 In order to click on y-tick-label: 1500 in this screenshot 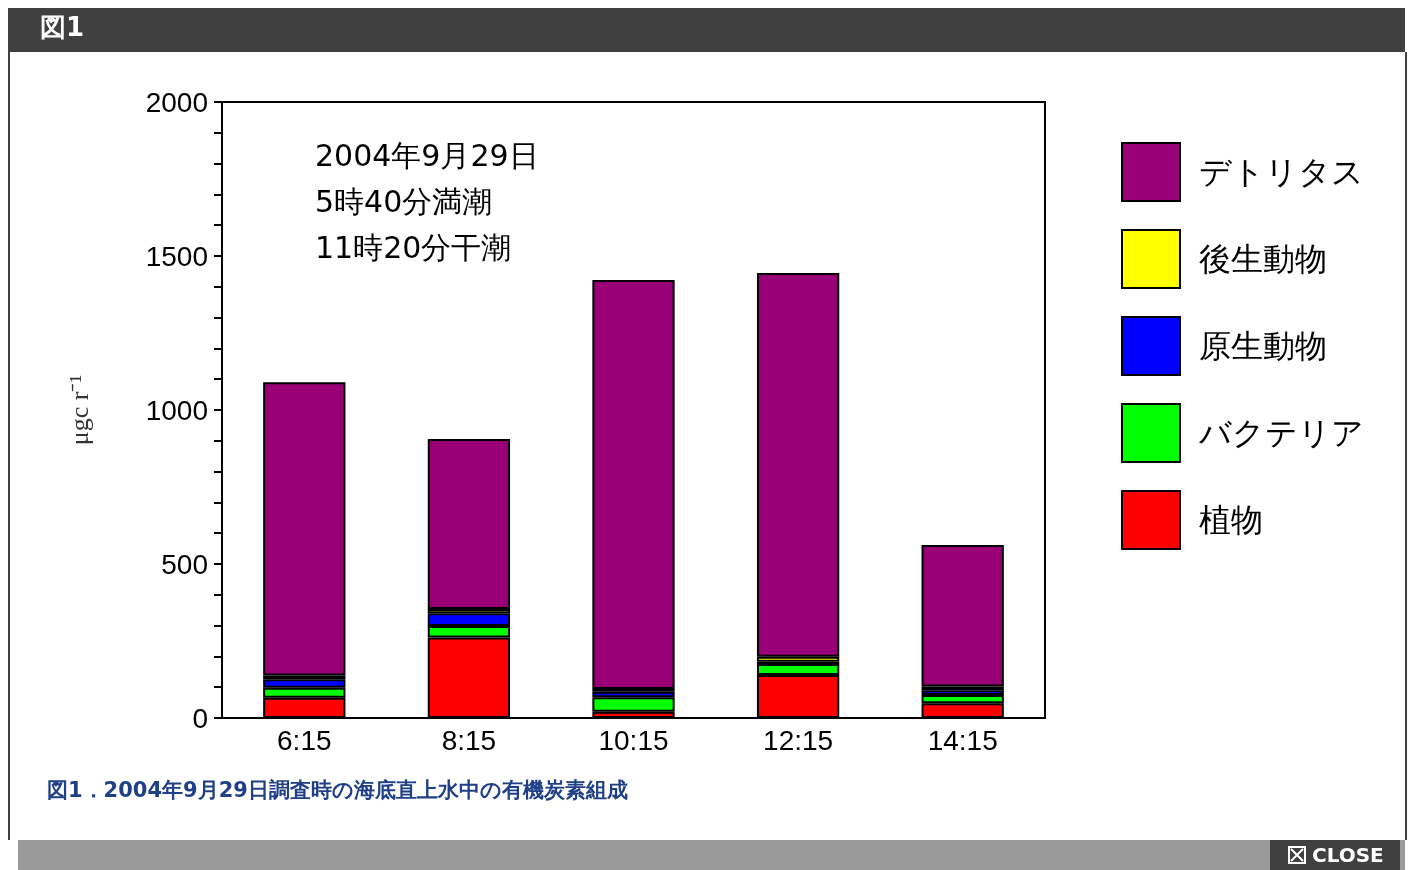, I will do `click(176, 256)`.